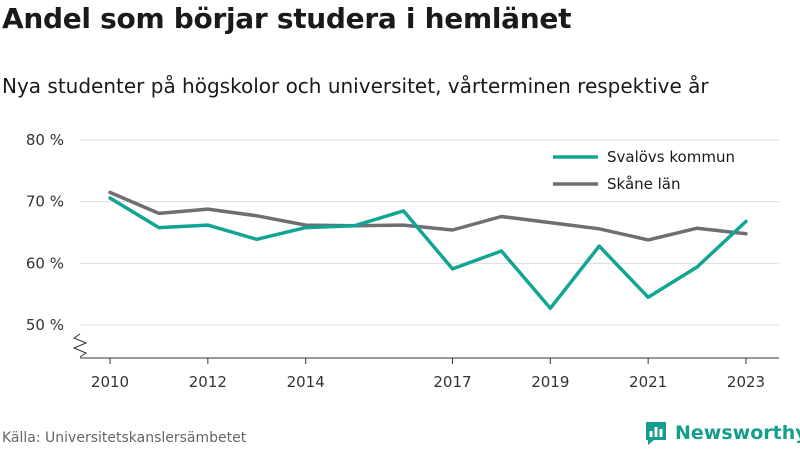  Describe the element at coordinates (124, 438) in the screenshot. I see `source-note: Källa: Universitetskanslersämbetet` at that location.